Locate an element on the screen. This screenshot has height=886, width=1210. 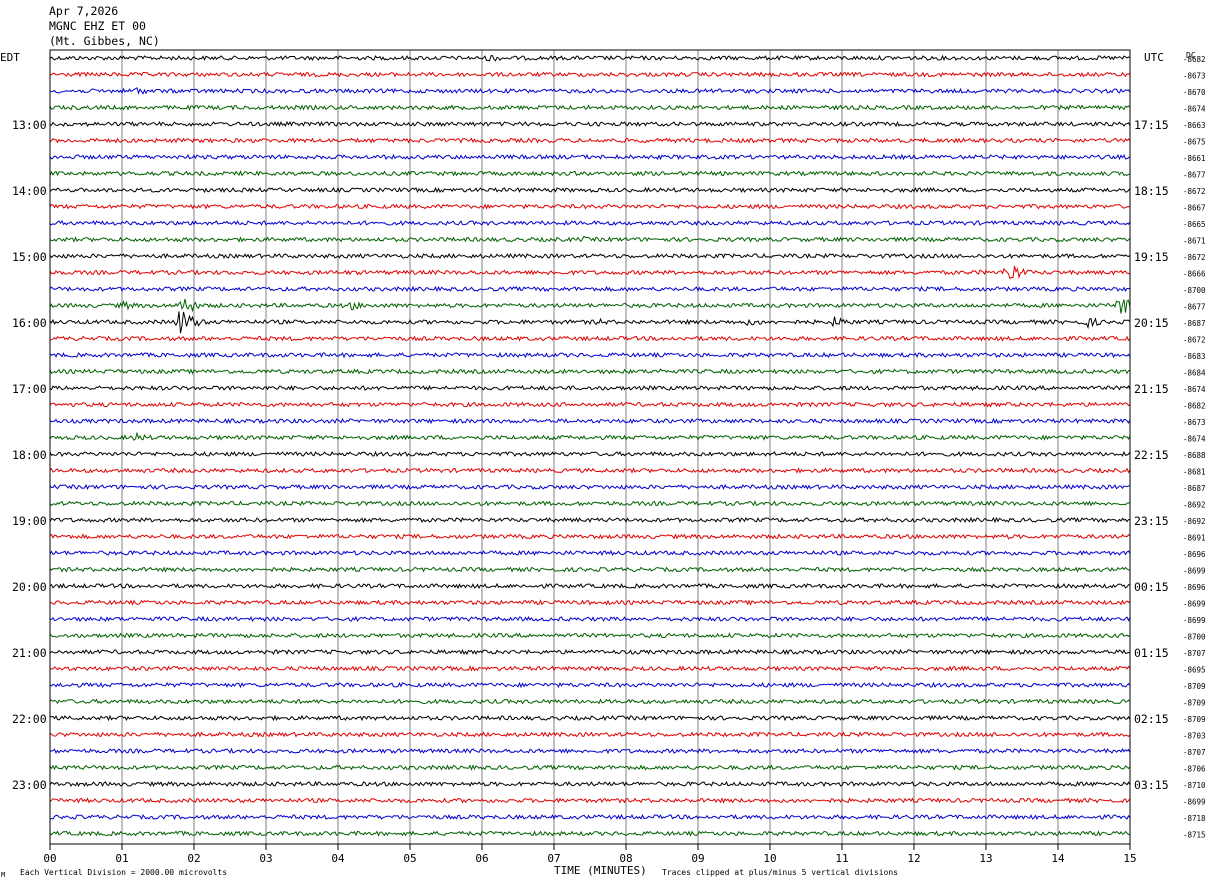
dc-offset-label: -8663 is located at coordinates (1194, 125).